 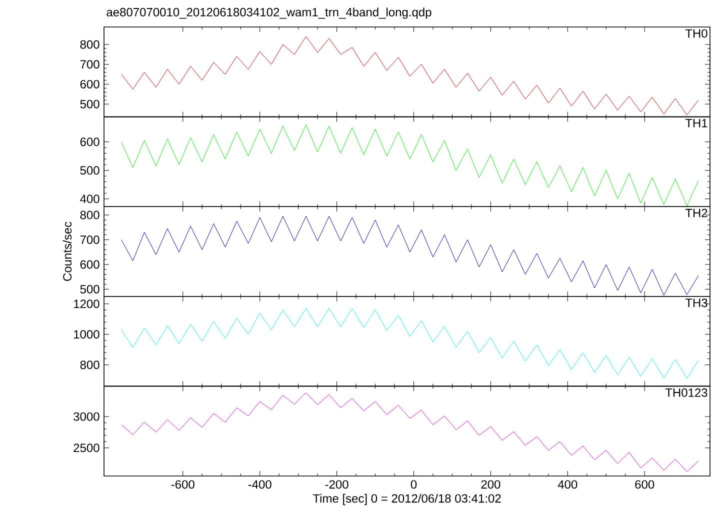 I want to click on y-tick-label: 400, so click(x=90, y=199).